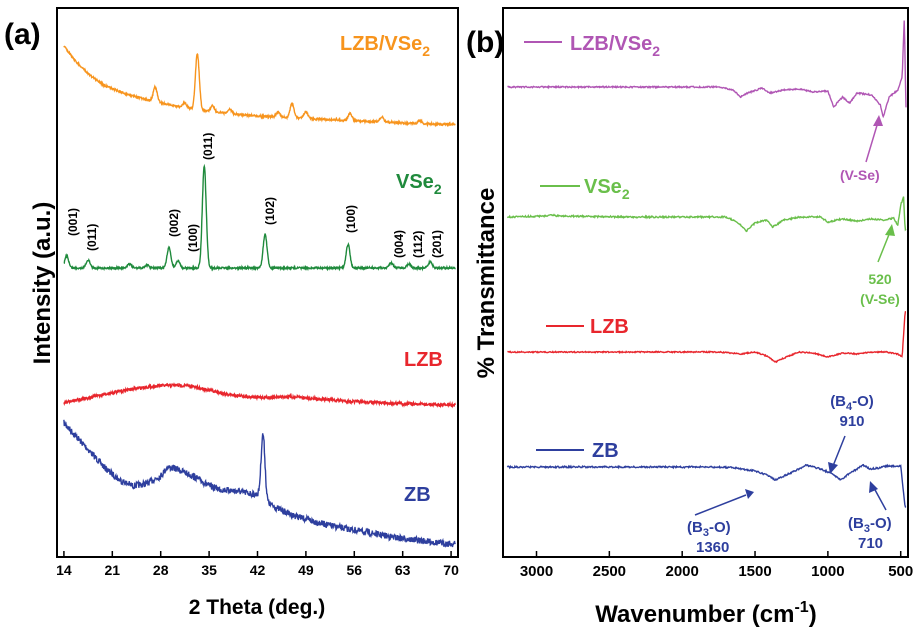 The image size is (914, 627). Describe the element at coordinates (258, 570) in the screenshot. I see `a-x-tick-label: 42` at that location.